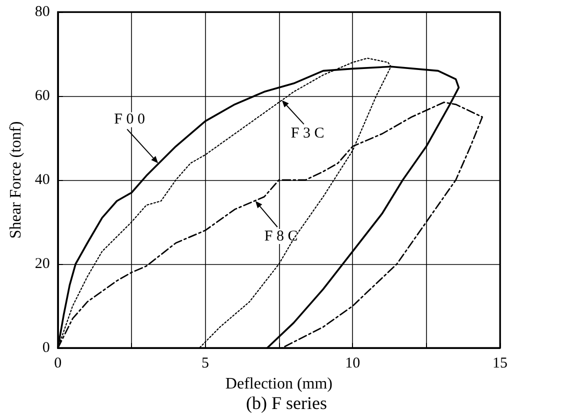  Describe the element at coordinates (286, 403) in the screenshot. I see `text: (b) F series` at that location.